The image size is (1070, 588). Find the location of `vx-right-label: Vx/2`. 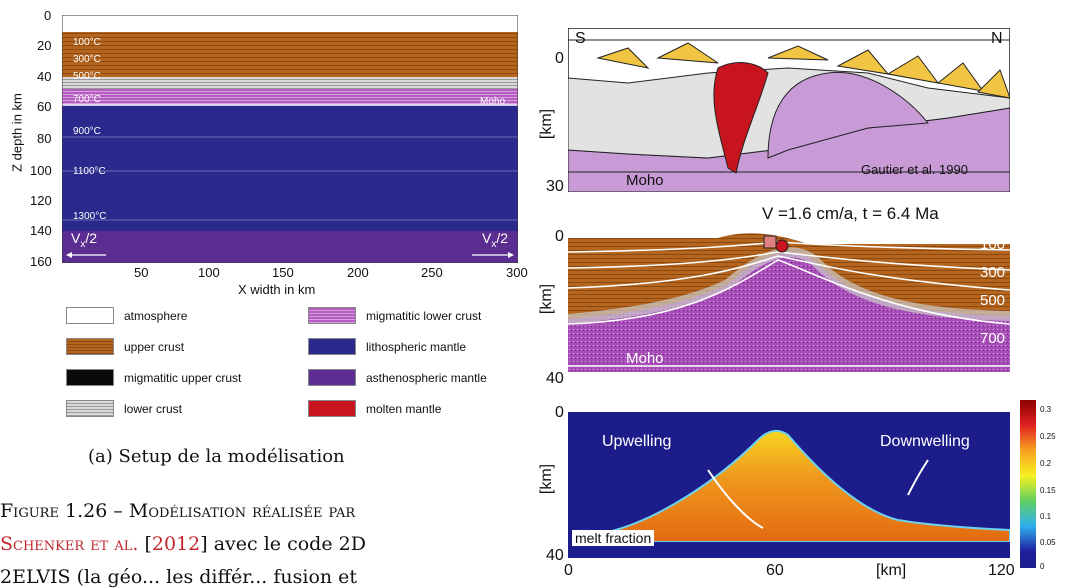

vx-right-label: Vx/2 is located at coordinates (495, 240).